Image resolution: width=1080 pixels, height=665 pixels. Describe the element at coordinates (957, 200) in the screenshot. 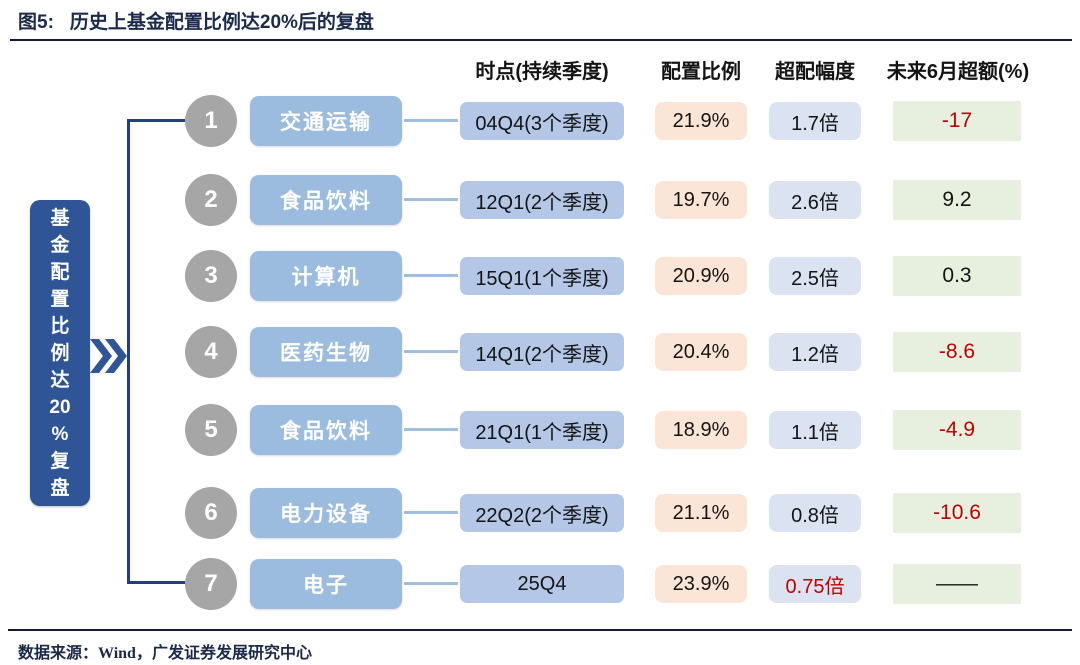

I see `excess-return-cell: 9.2` at that location.